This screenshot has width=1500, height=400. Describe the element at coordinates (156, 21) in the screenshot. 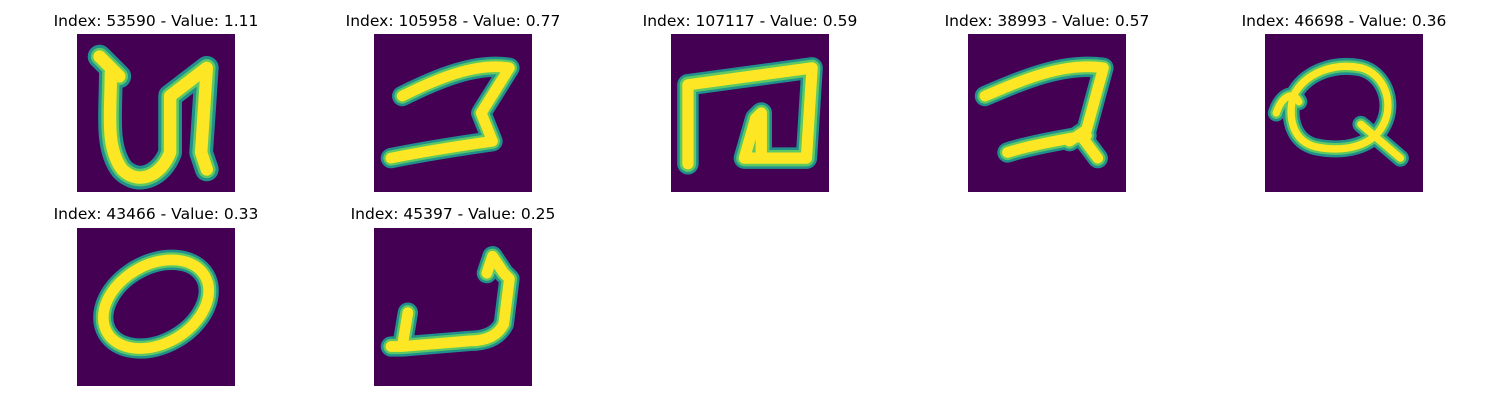

I see `panel-title: Index: 53590 - Value: 1.11` at that location.